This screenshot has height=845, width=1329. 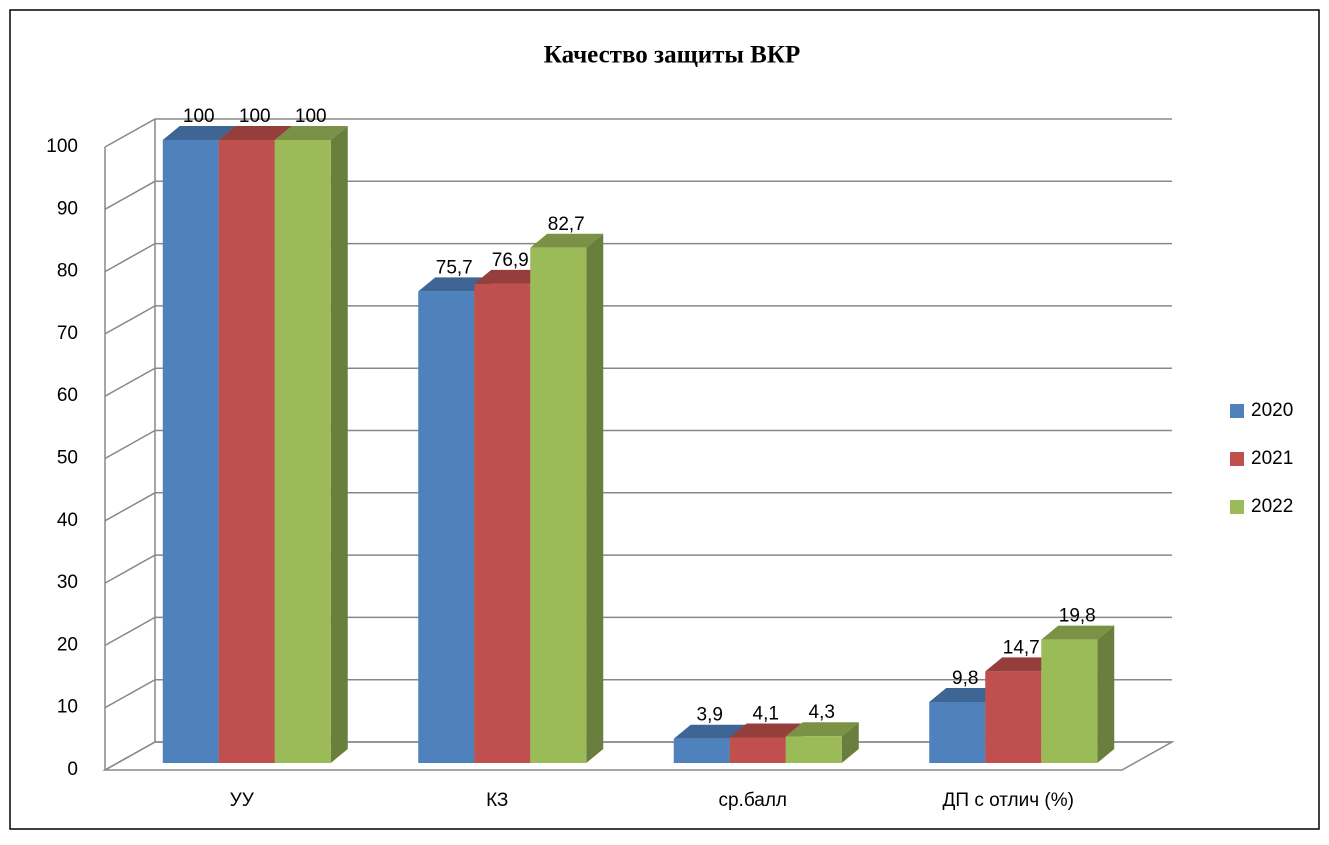 What do you see at coordinates (67, 520) in the screenshot?
I see `y-tick-label: 40` at bounding box center [67, 520].